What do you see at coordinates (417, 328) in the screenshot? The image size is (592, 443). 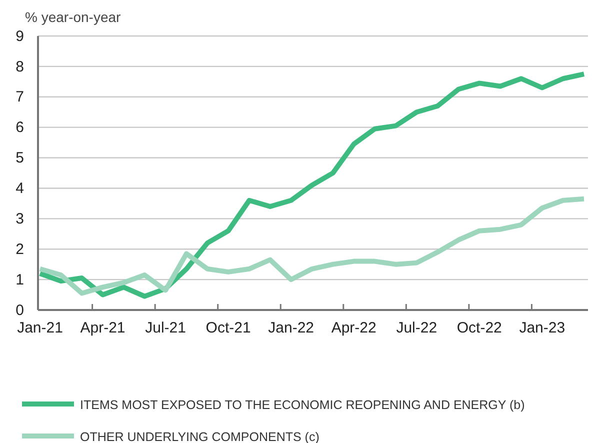 I see `x-tick-label: Jul-22` at bounding box center [417, 328].